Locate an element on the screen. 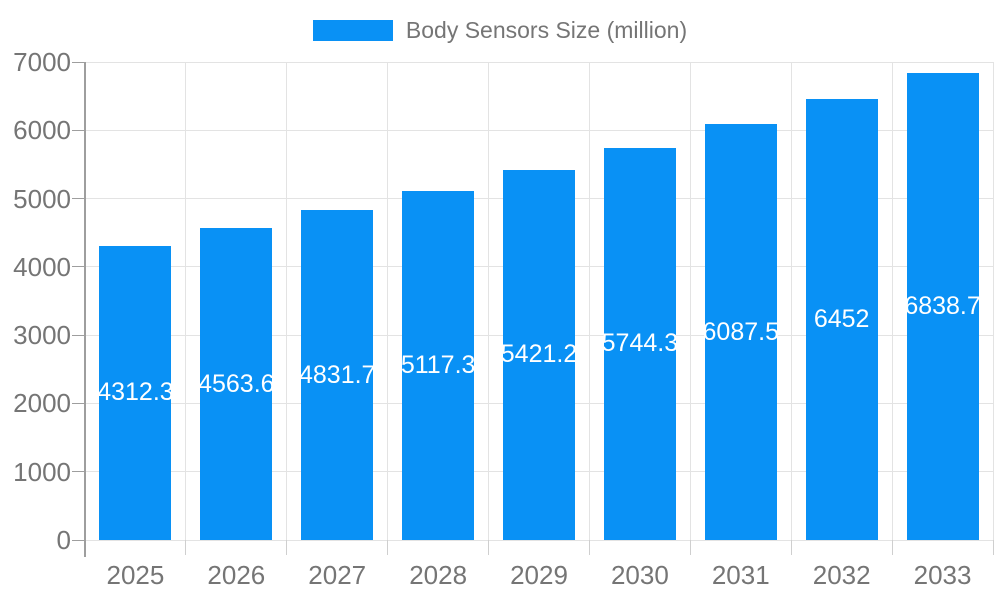 The height and width of the screenshot is (600, 1000). x-tick-label: 2027 is located at coordinates (337, 575).